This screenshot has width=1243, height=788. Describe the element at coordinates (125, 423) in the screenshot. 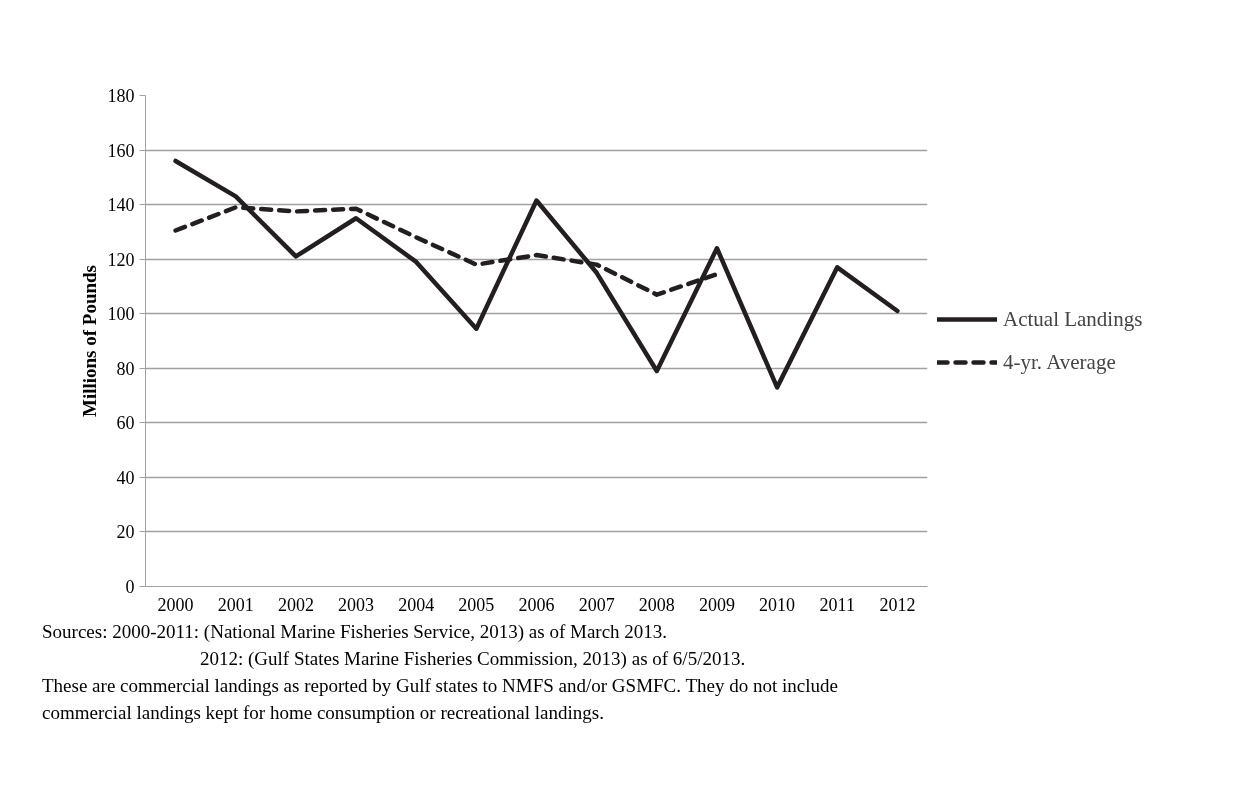

I see `y-tick-label: 60` at that location.